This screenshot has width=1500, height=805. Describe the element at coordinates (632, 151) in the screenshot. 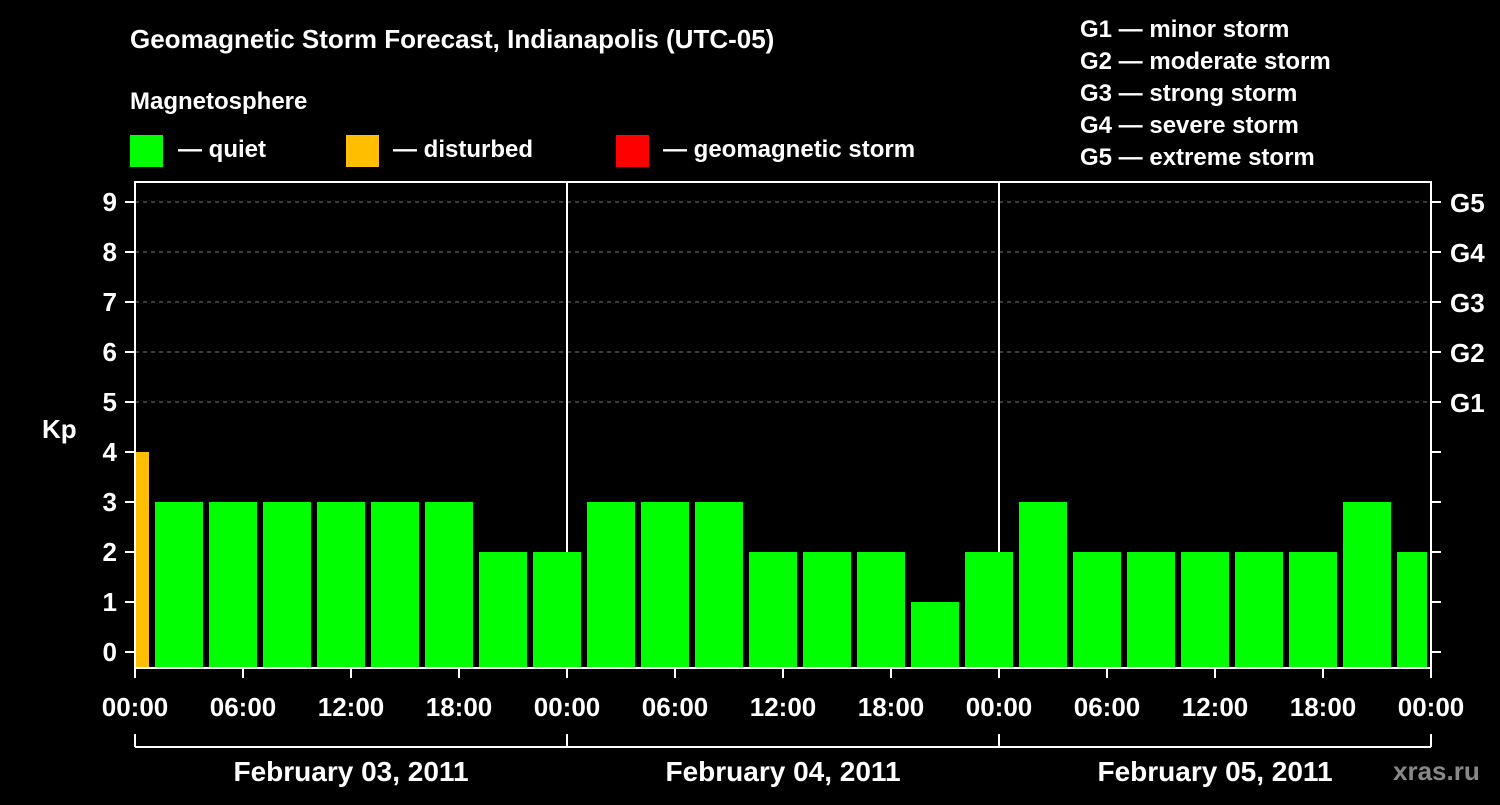

I see `legend-swatch-storm` at that location.